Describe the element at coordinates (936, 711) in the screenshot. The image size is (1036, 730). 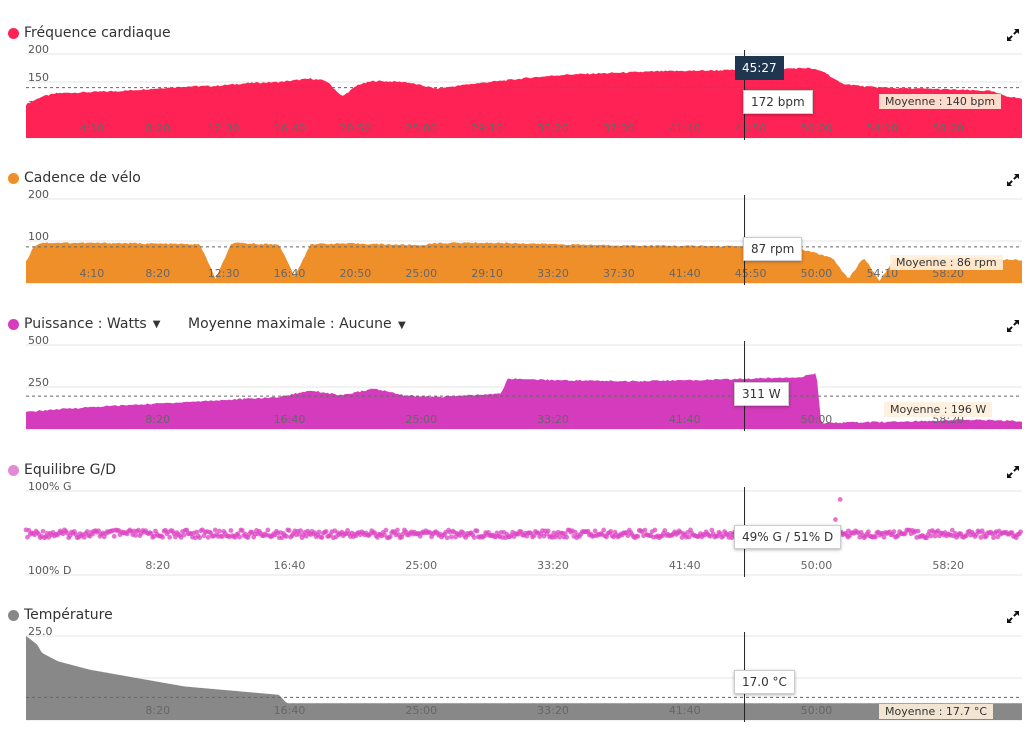
I see `temperature-average-label: Moyenne : 17.7 °C` at that location.